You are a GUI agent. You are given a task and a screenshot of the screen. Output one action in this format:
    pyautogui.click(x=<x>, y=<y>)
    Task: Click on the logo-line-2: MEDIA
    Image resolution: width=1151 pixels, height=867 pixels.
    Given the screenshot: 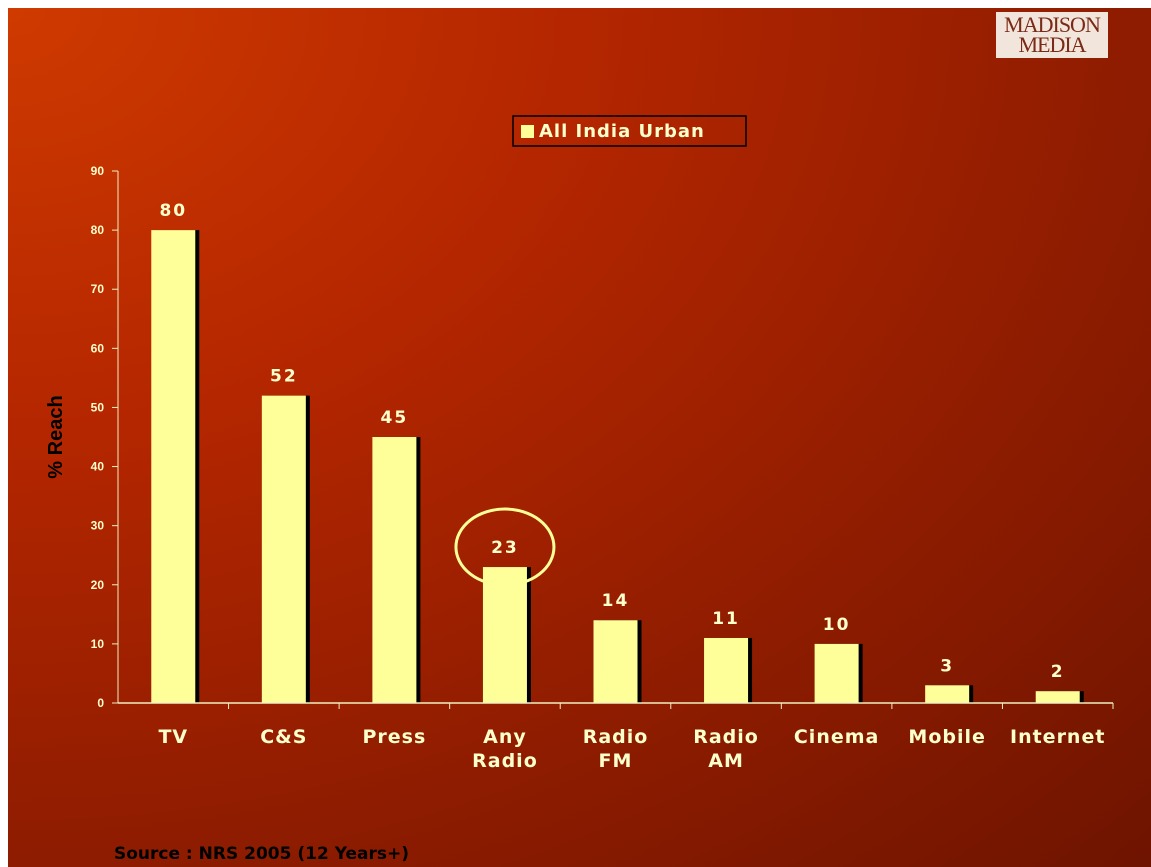 What is the action you would take?
    pyautogui.click(x=1052, y=44)
    